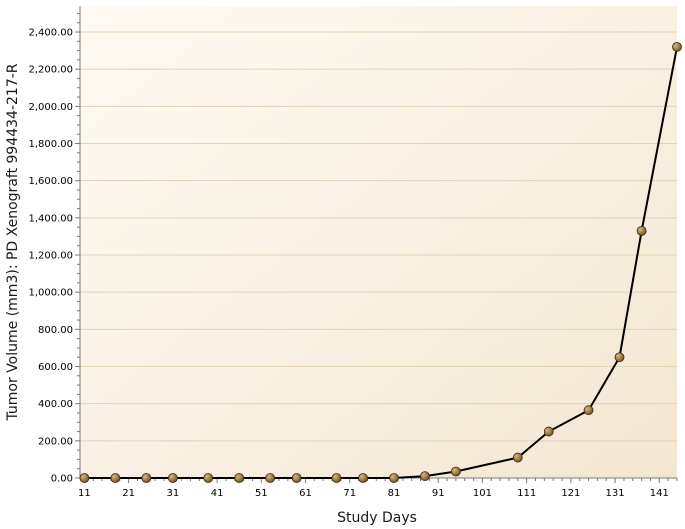 Image resolution: width=685 pixels, height=529 pixels. Describe the element at coordinates (261, 493) in the screenshot. I see `x-tick-label: 51` at that location.